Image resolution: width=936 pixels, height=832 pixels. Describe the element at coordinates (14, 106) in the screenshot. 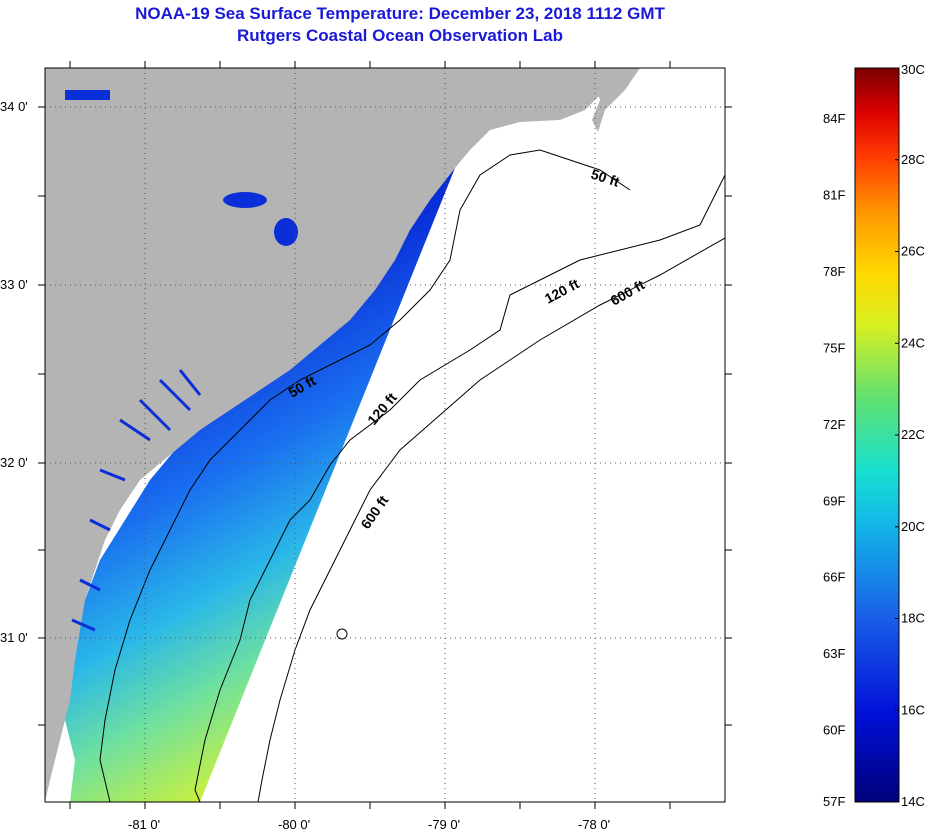

I see `lat-label: 34 0'` at that location.